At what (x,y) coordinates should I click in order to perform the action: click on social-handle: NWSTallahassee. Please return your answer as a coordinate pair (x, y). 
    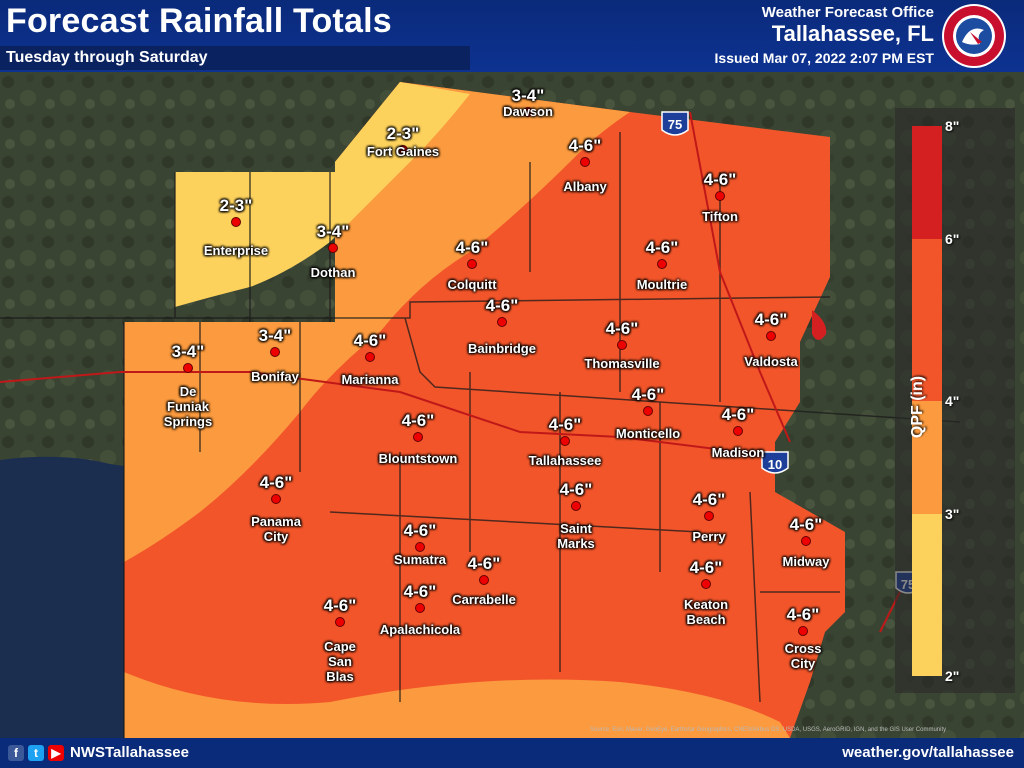
    Looking at the image, I should click on (129, 752).